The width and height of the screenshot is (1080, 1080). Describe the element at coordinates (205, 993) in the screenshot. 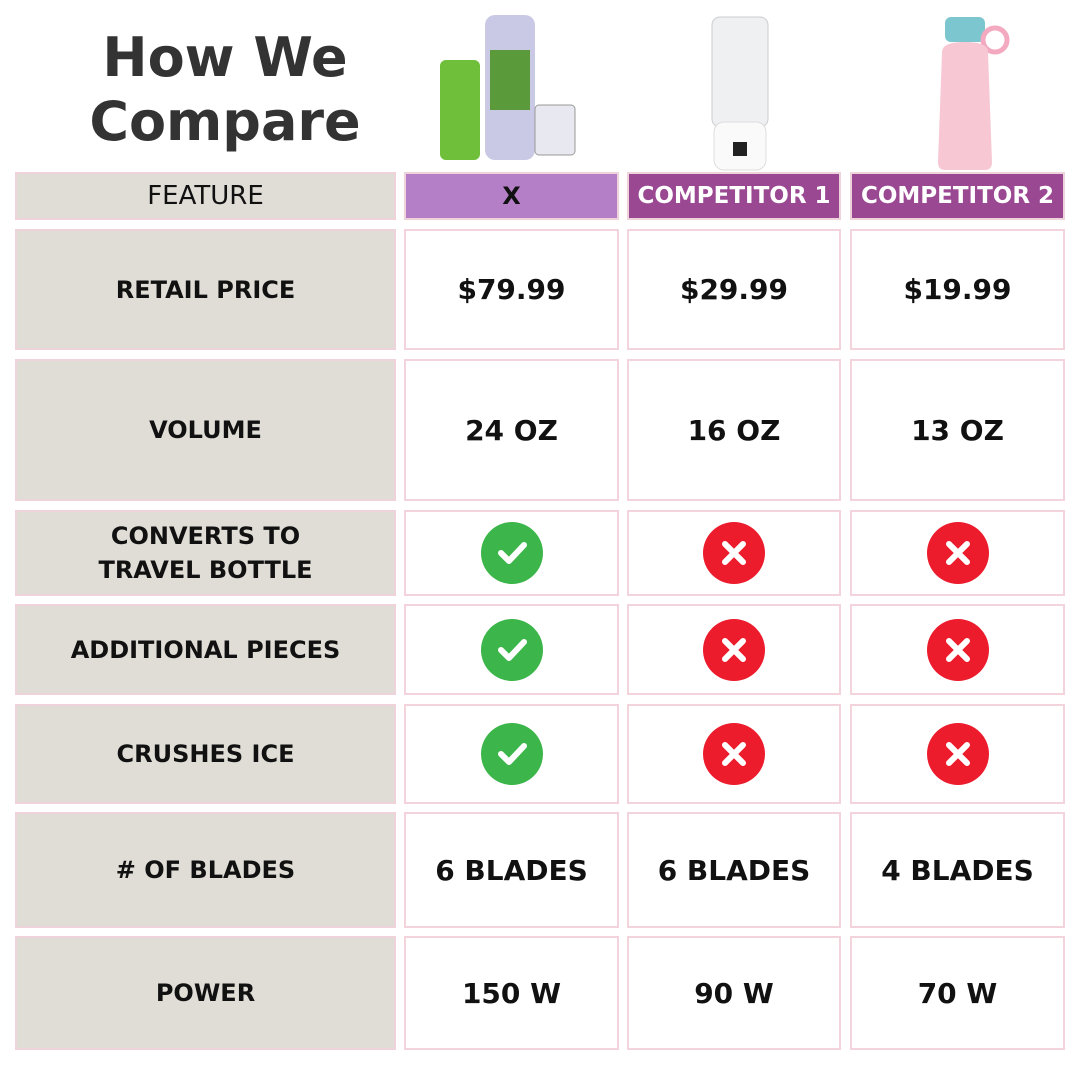

I see `feature-label: POWER` at that location.